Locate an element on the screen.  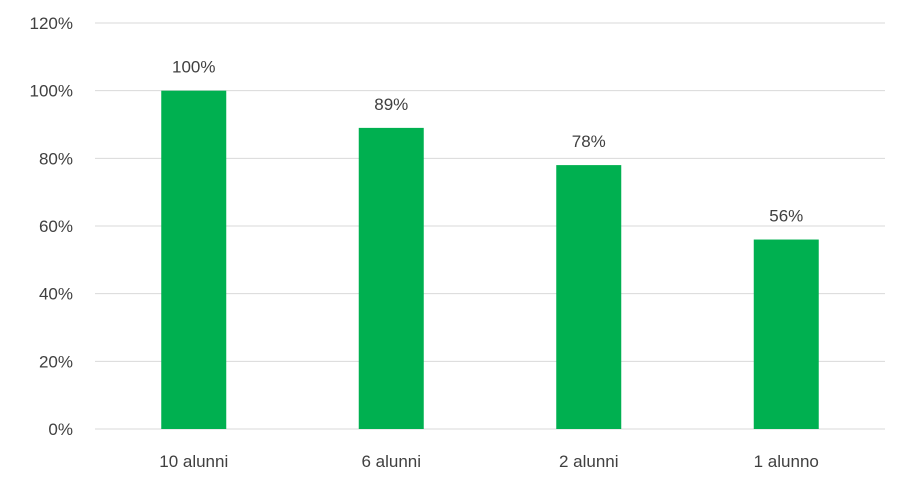
x-category-label: 10 alunni is located at coordinates (193, 461).